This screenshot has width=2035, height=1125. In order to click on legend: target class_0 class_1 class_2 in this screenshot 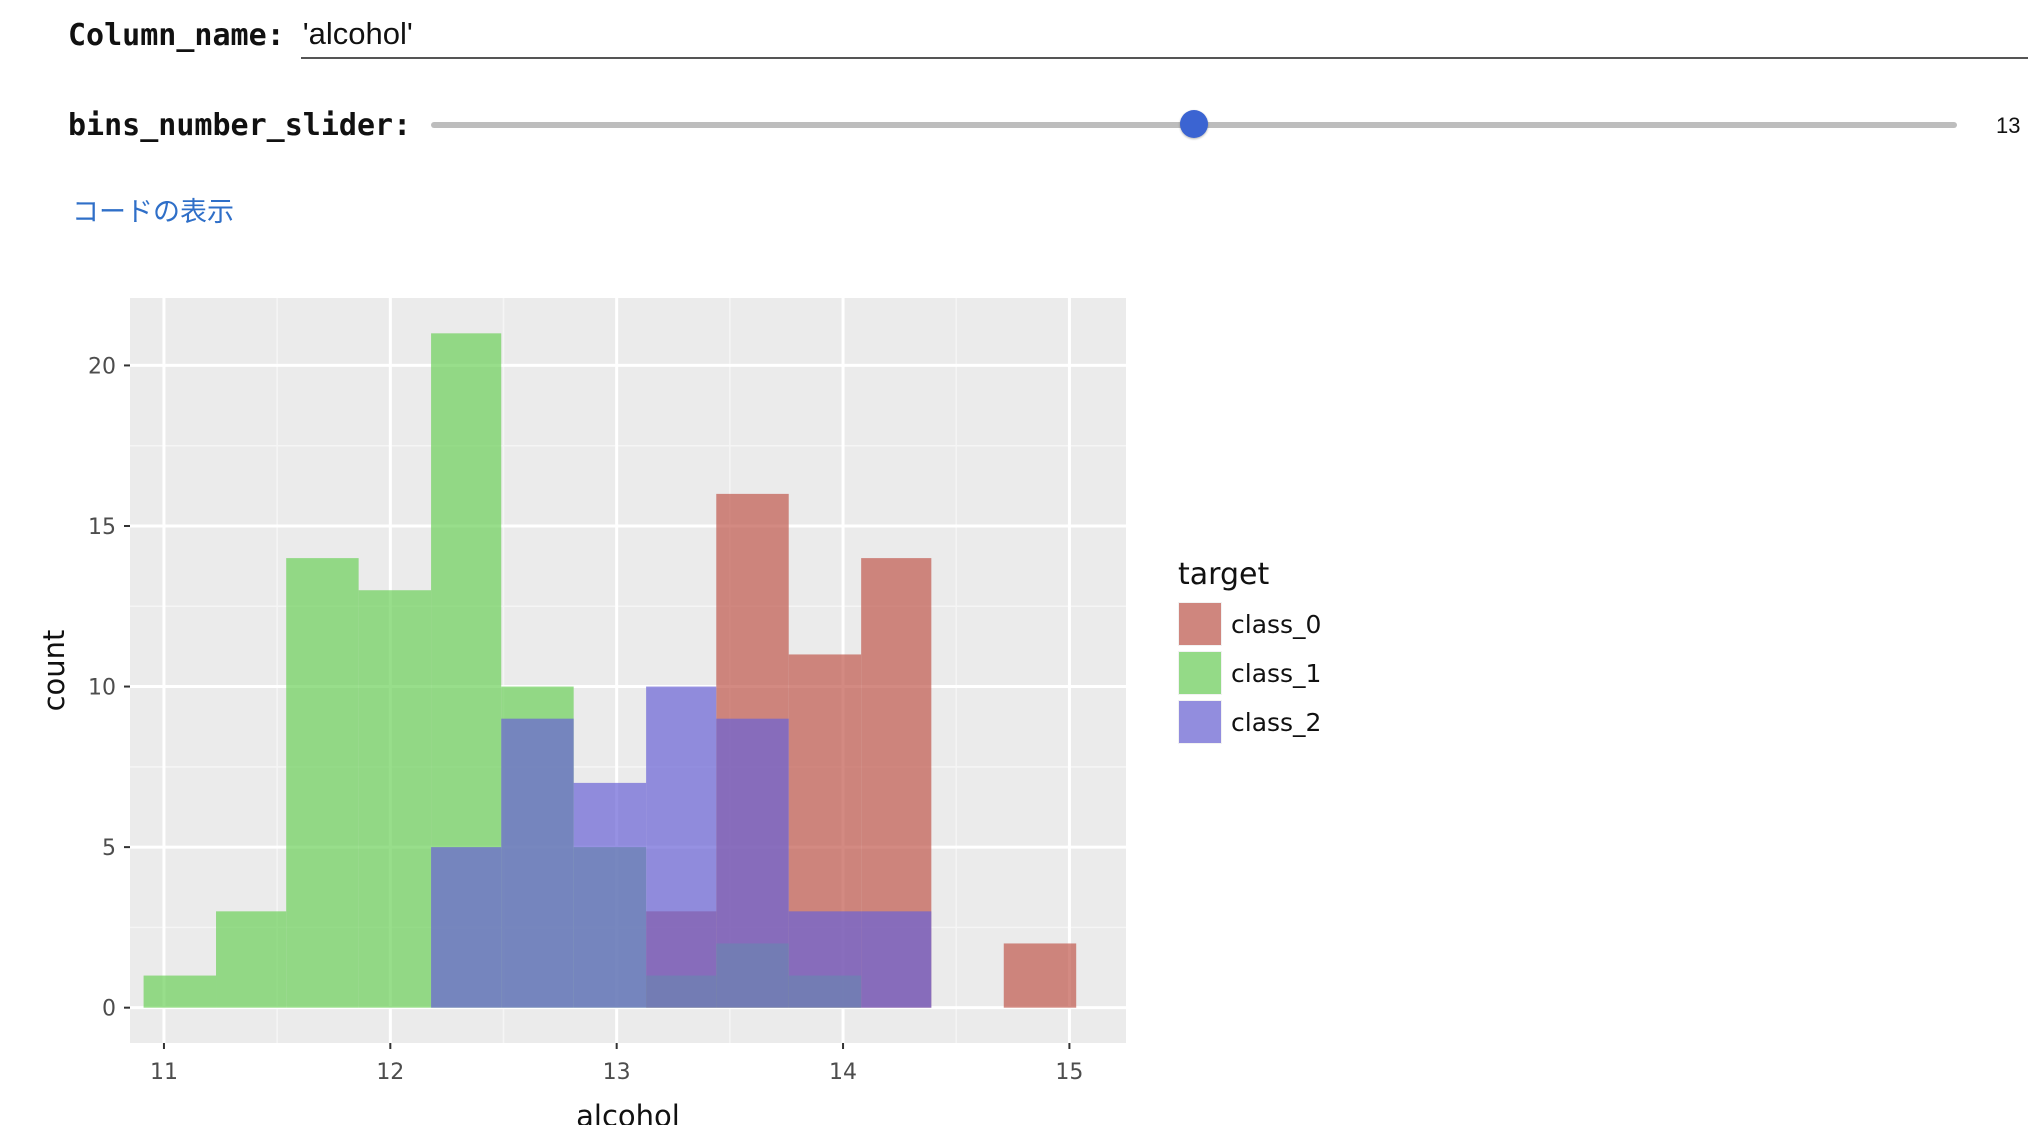, I will do `click(1249, 650)`.